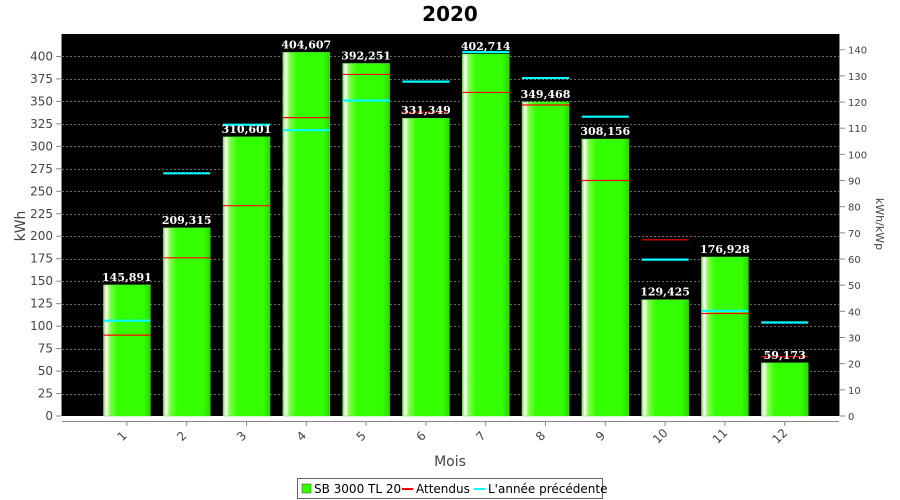 The width and height of the screenshot is (900, 500). What do you see at coordinates (420, 436) in the screenshot?
I see `x-tick-label: 6` at bounding box center [420, 436].